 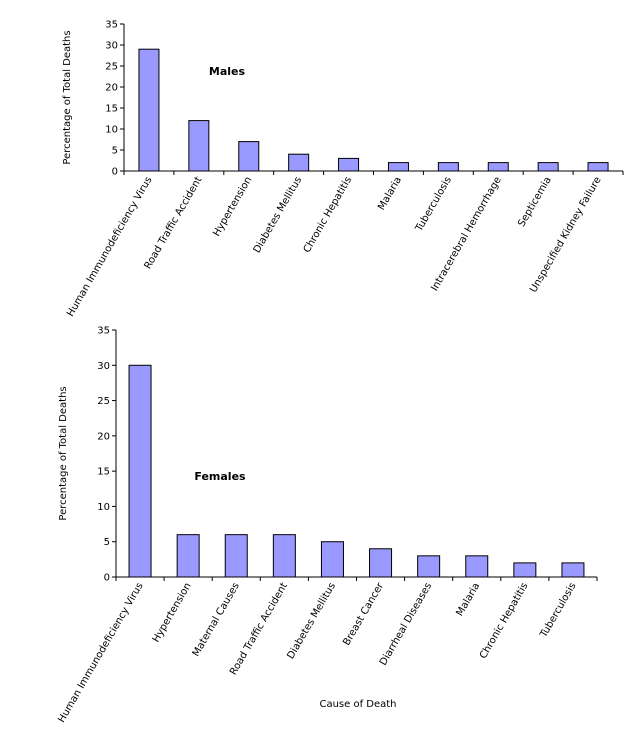 I want to click on category-label: Diarrheal Diseases, so click(x=406, y=624).